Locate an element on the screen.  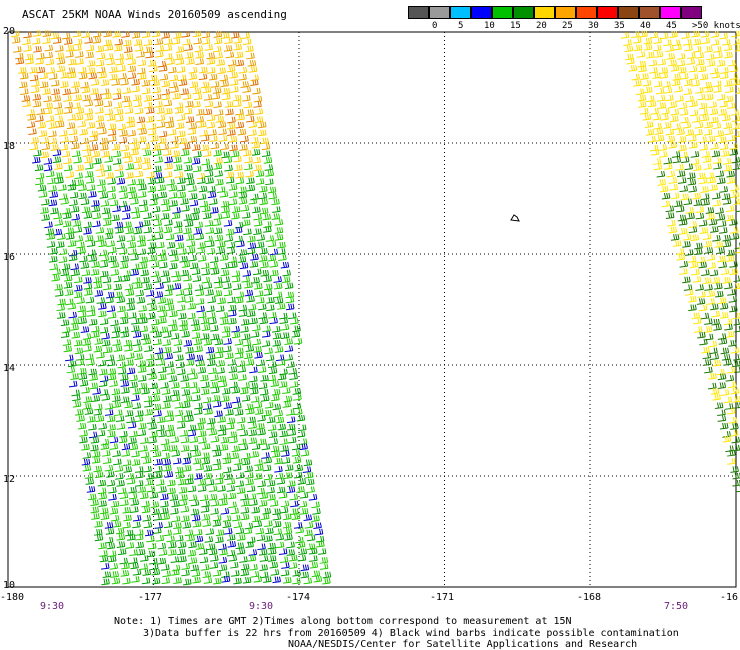
time-label-swath-2: 9:30 is located at coordinates (261, 606).